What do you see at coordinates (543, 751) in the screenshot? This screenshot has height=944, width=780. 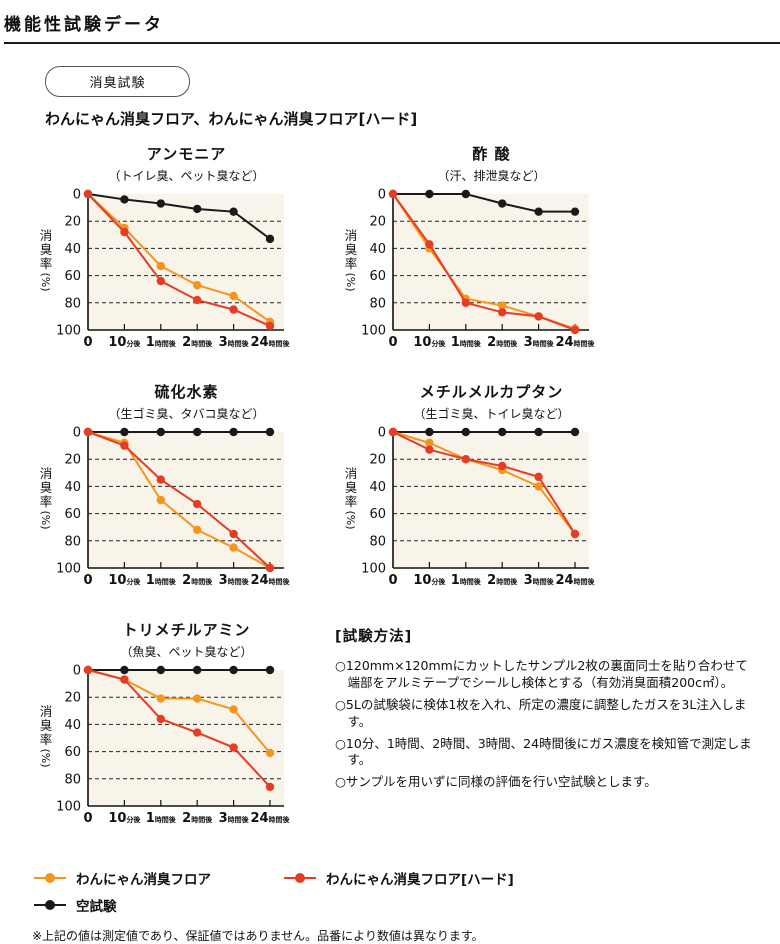 I see `test-method-item: ○10分、1時間、2時間、3時間、24時間後にガス濃度を検知管で測定します。` at bounding box center [543, 751].